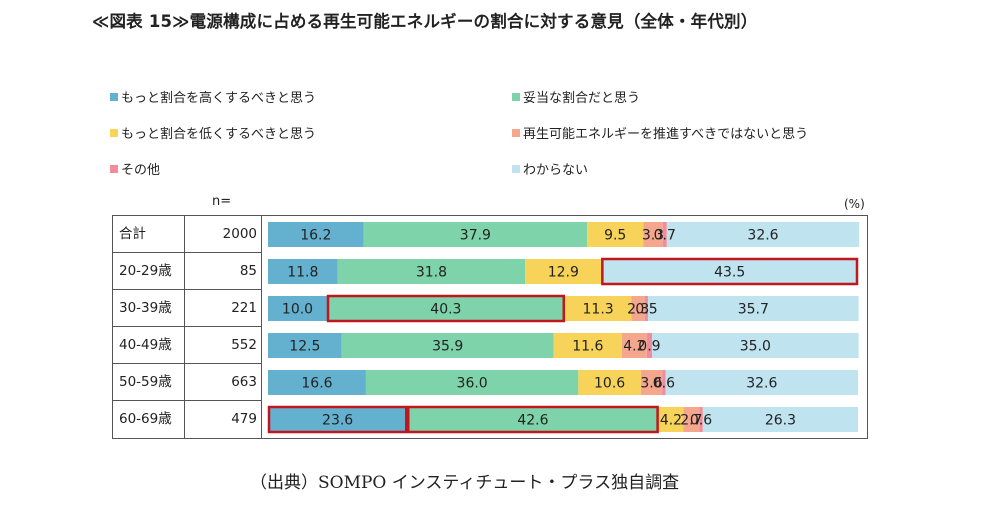  Describe the element at coordinates (239, 234) in the screenshot. I see `sample-size: 2000` at that location.